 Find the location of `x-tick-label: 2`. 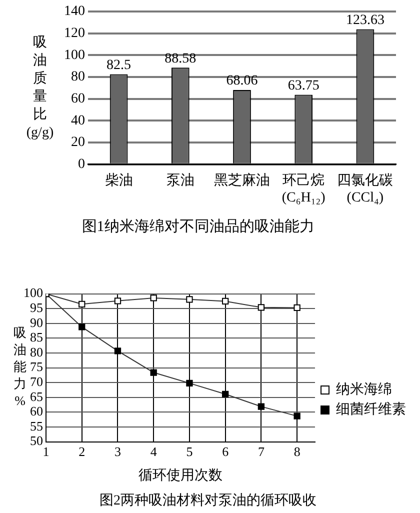

x-tick-label: 2 is located at coordinates (82, 452).